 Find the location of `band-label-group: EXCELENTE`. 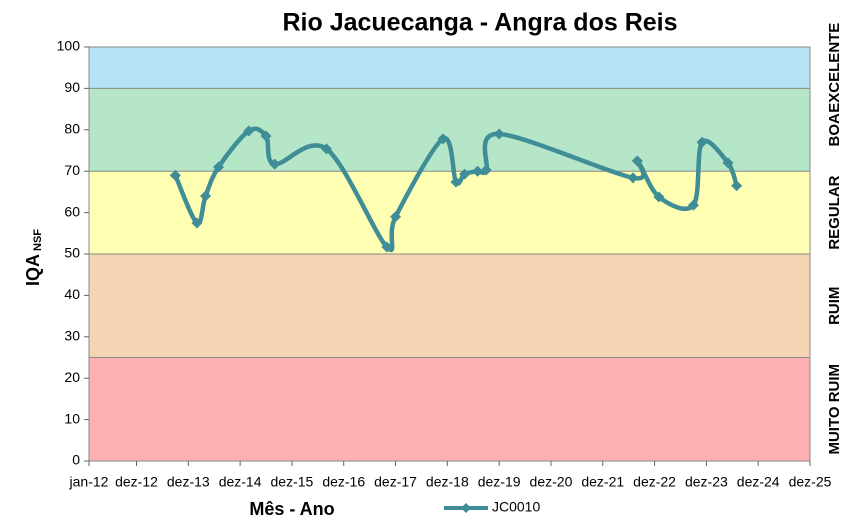

band-label-group: EXCELENTE is located at coordinates (834, 68).